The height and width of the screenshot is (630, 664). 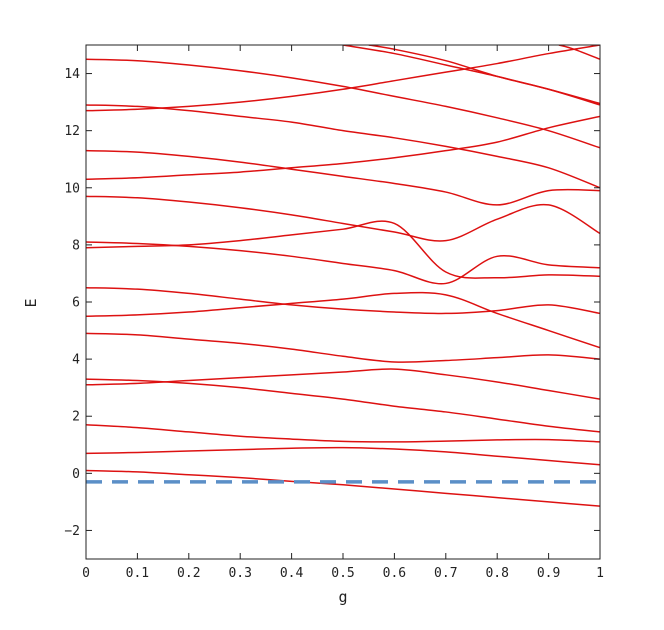 I want to click on x-tick-label: 0, so click(x=86, y=573).